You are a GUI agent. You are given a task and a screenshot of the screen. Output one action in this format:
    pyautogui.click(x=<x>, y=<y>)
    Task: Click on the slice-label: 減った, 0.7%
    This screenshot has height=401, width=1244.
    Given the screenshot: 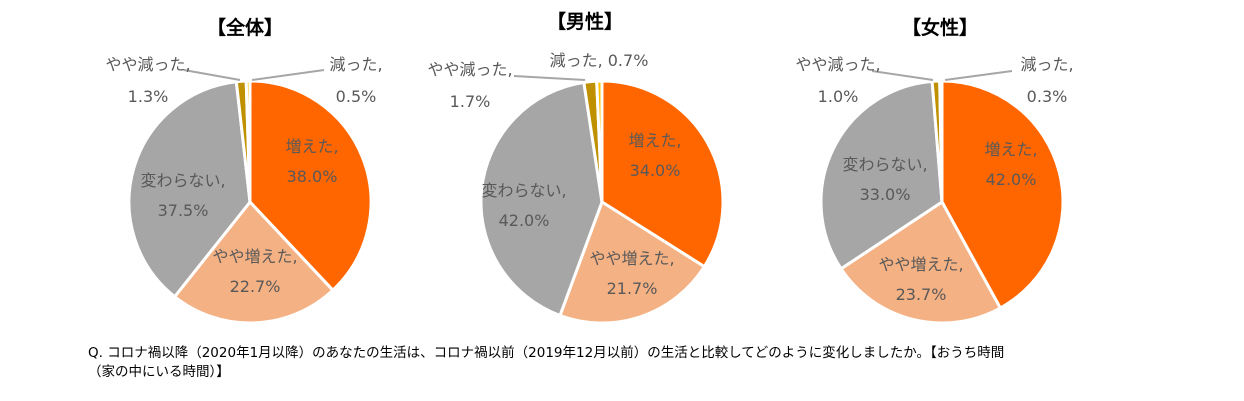 What is the action you would take?
    pyautogui.click(x=599, y=60)
    